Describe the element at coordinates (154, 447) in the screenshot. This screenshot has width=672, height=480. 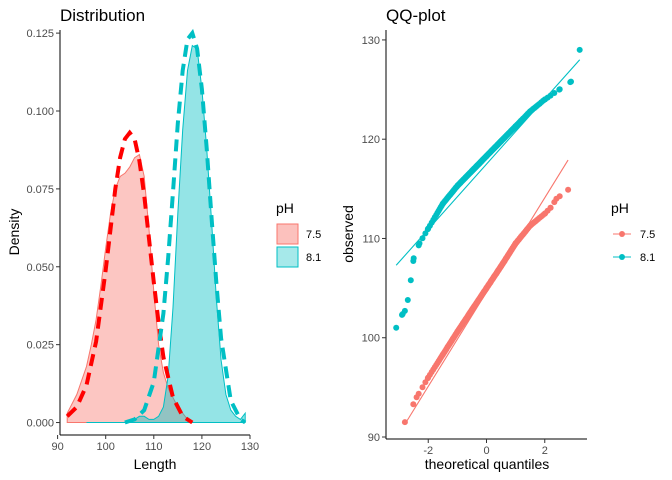
I see `x-tick-label: 110` at that location.